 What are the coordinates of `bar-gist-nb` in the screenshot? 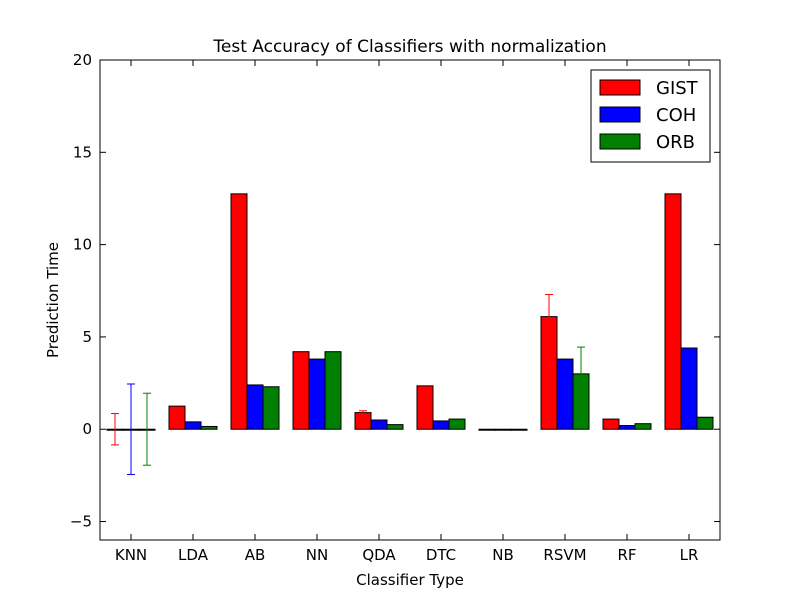 It's located at (487, 429).